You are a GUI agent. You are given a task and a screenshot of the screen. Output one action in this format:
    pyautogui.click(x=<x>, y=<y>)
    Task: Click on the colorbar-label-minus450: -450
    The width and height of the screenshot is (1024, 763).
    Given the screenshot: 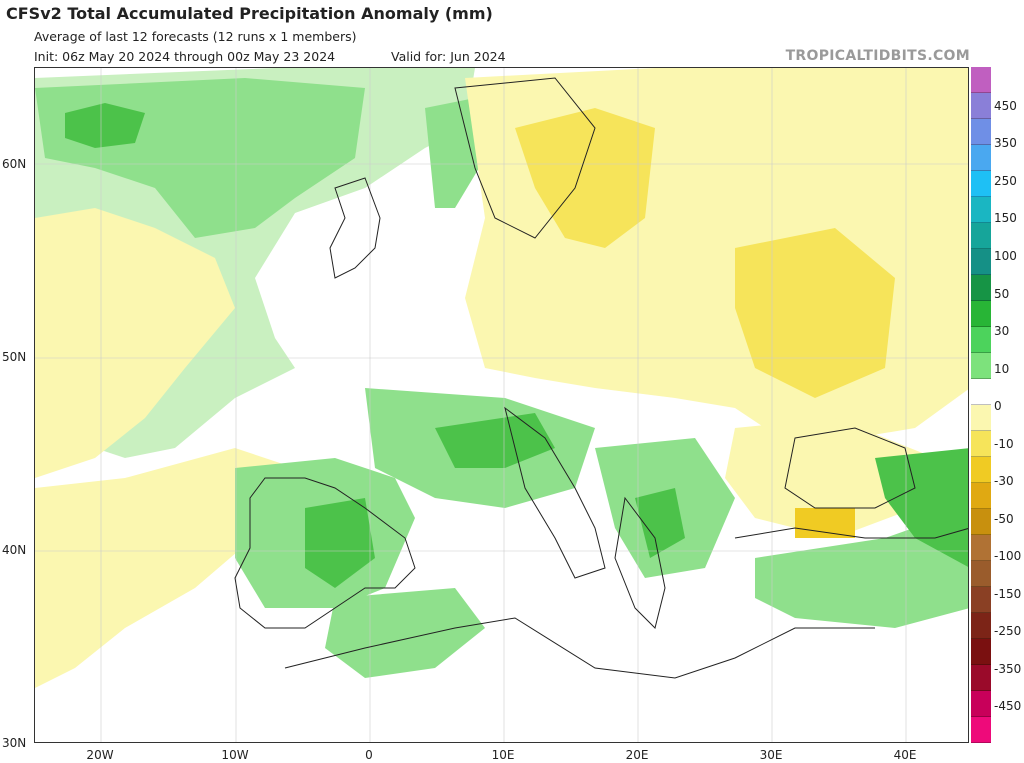 What is the action you would take?
    pyautogui.click(x=1008, y=706)
    